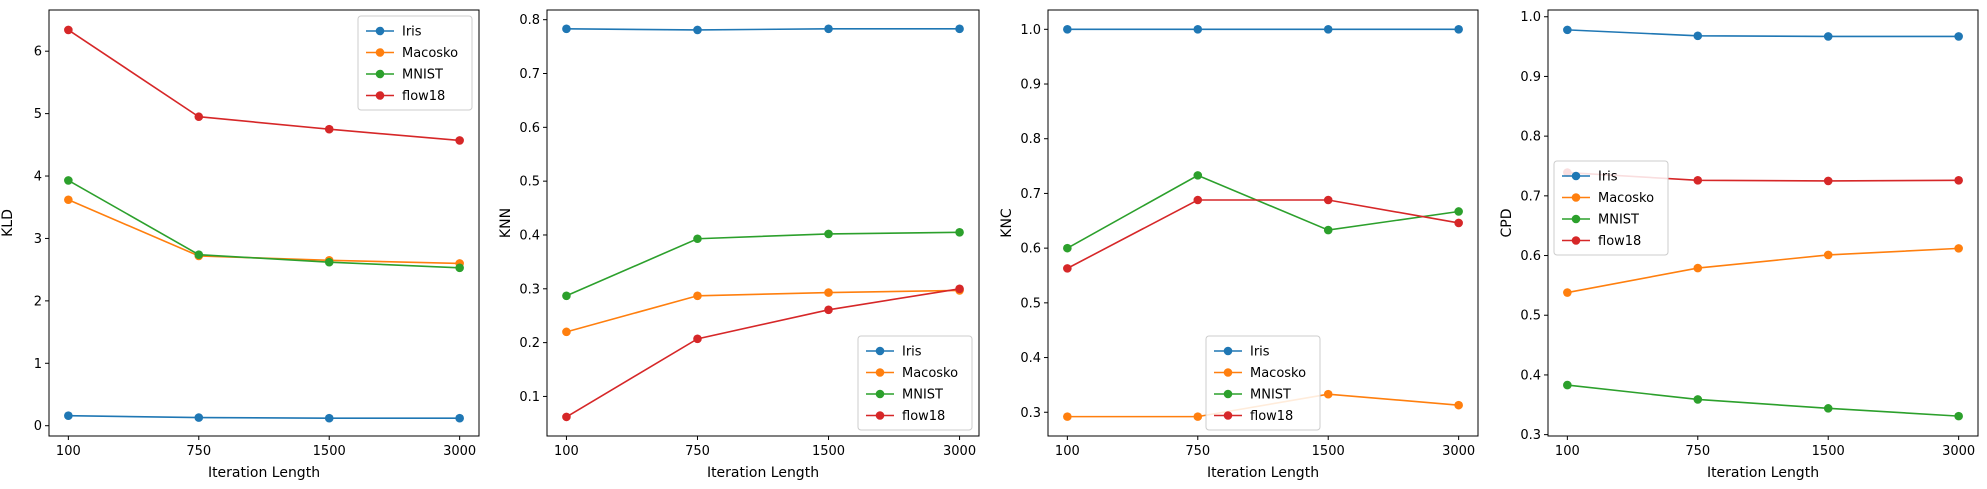 The image size is (1987, 489). I want to click on x-tick-label: 1500, so click(1328, 451).